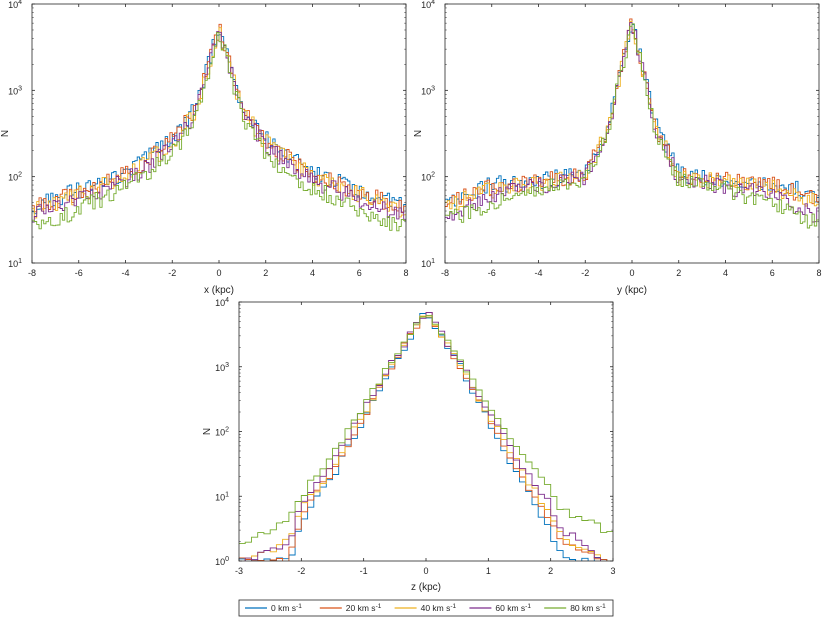  What do you see at coordinates (426, 587) in the screenshot?
I see `x-axis-label: z (kpc)` at bounding box center [426, 587].